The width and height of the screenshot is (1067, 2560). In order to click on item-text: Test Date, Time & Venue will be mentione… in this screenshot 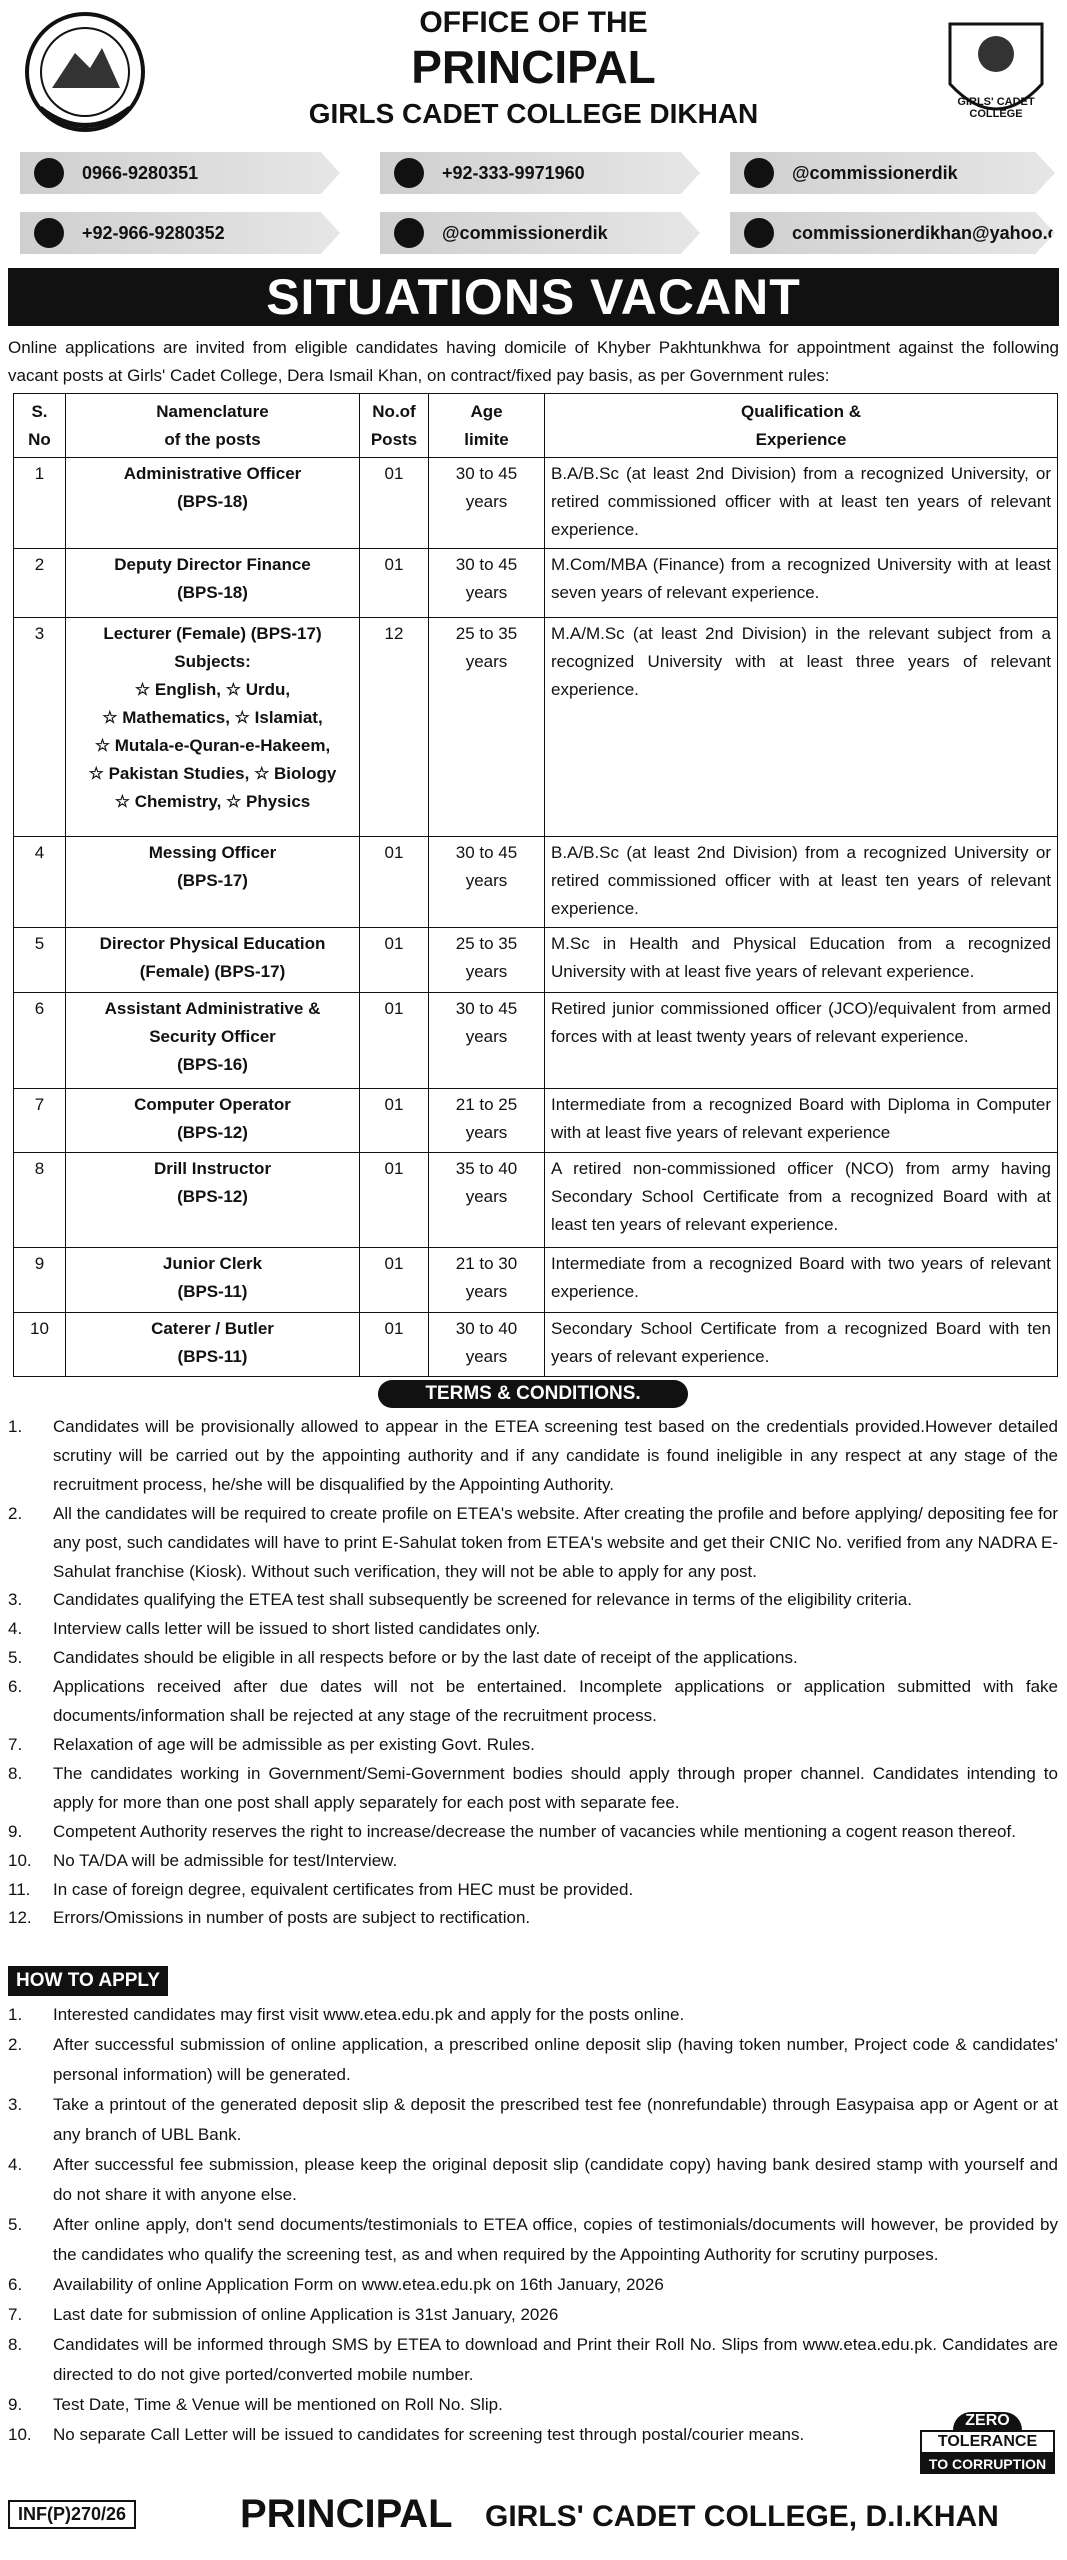, I will do `click(278, 2404)`.